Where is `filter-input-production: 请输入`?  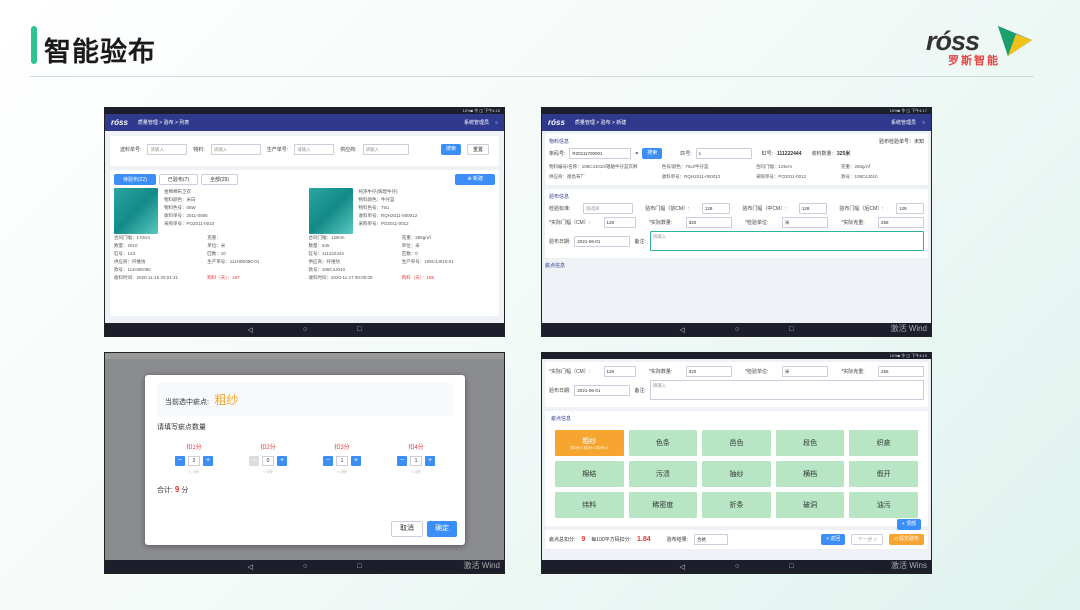
filter-input-production: 请输入 is located at coordinates (314, 149).